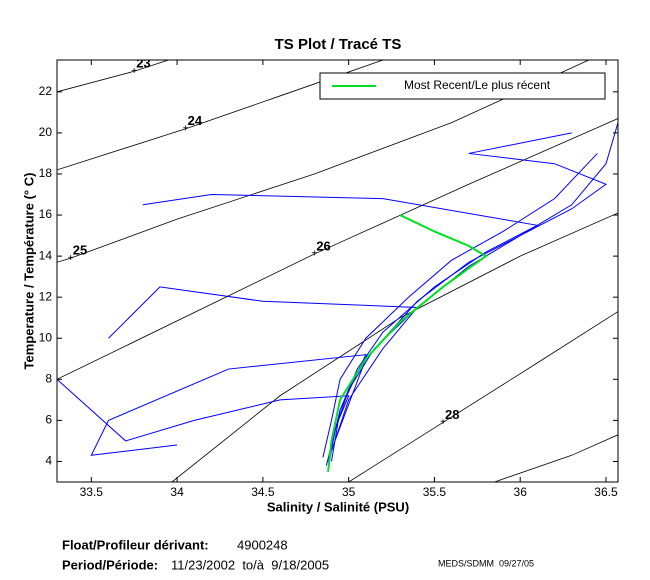  Describe the element at coordinates (48, 378) in the screenshot. I see `y-tick-label: 8` at that location.